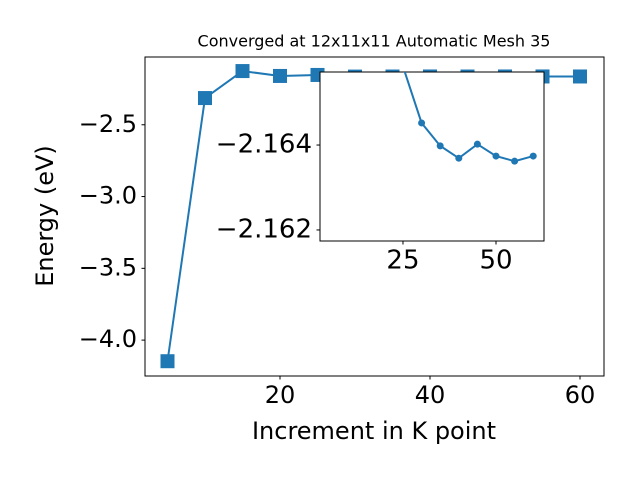  What do you see at coordinates (108, 339) in the screenshot?
I see `y-tick-label: −4.0` at bounding box center [108, 339].